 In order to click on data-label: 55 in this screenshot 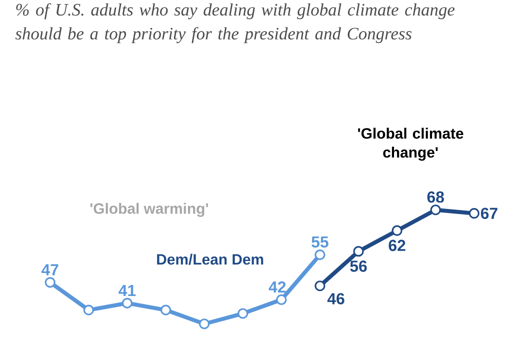, I will do `click(320, 242)`.